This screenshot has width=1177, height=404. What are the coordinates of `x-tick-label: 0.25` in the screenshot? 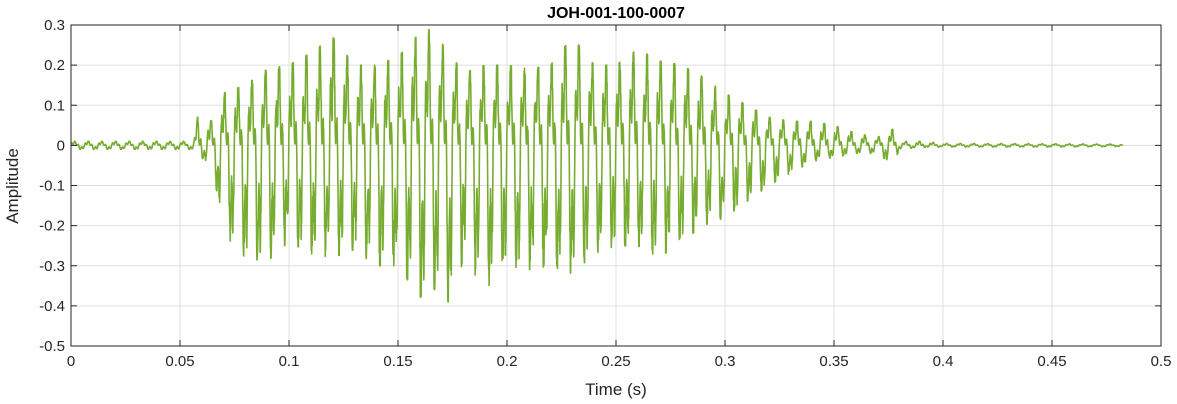 It's located at (615, 361).